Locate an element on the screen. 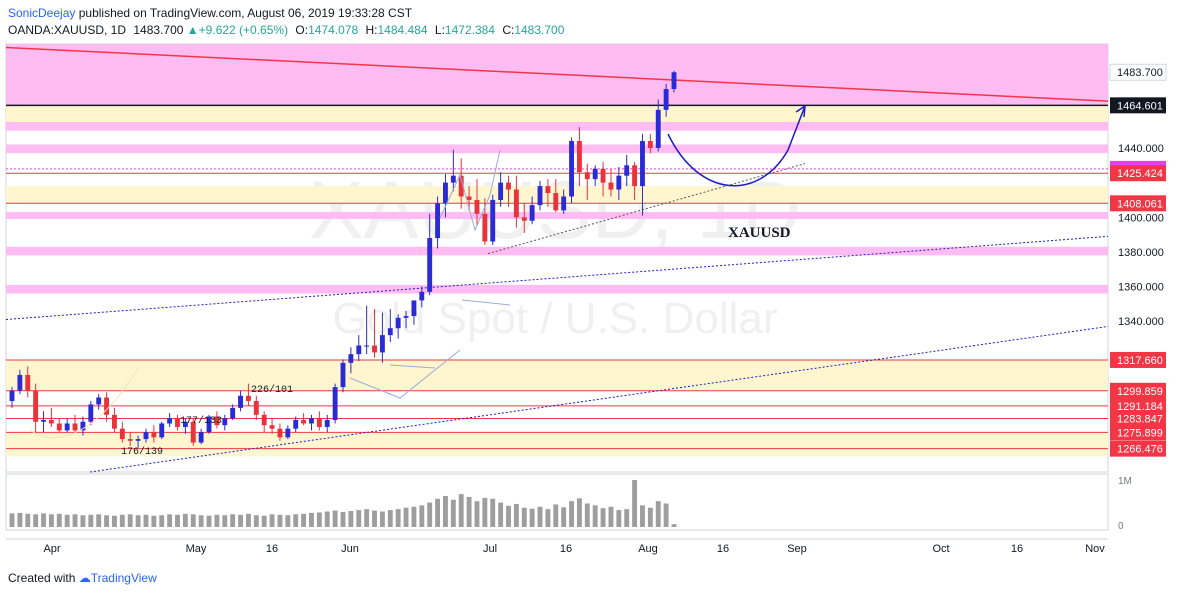 Image resolution: width=1177 pixels, height=596 pixels. tradingview-link: TradingView is located at coordinates (123, 578).